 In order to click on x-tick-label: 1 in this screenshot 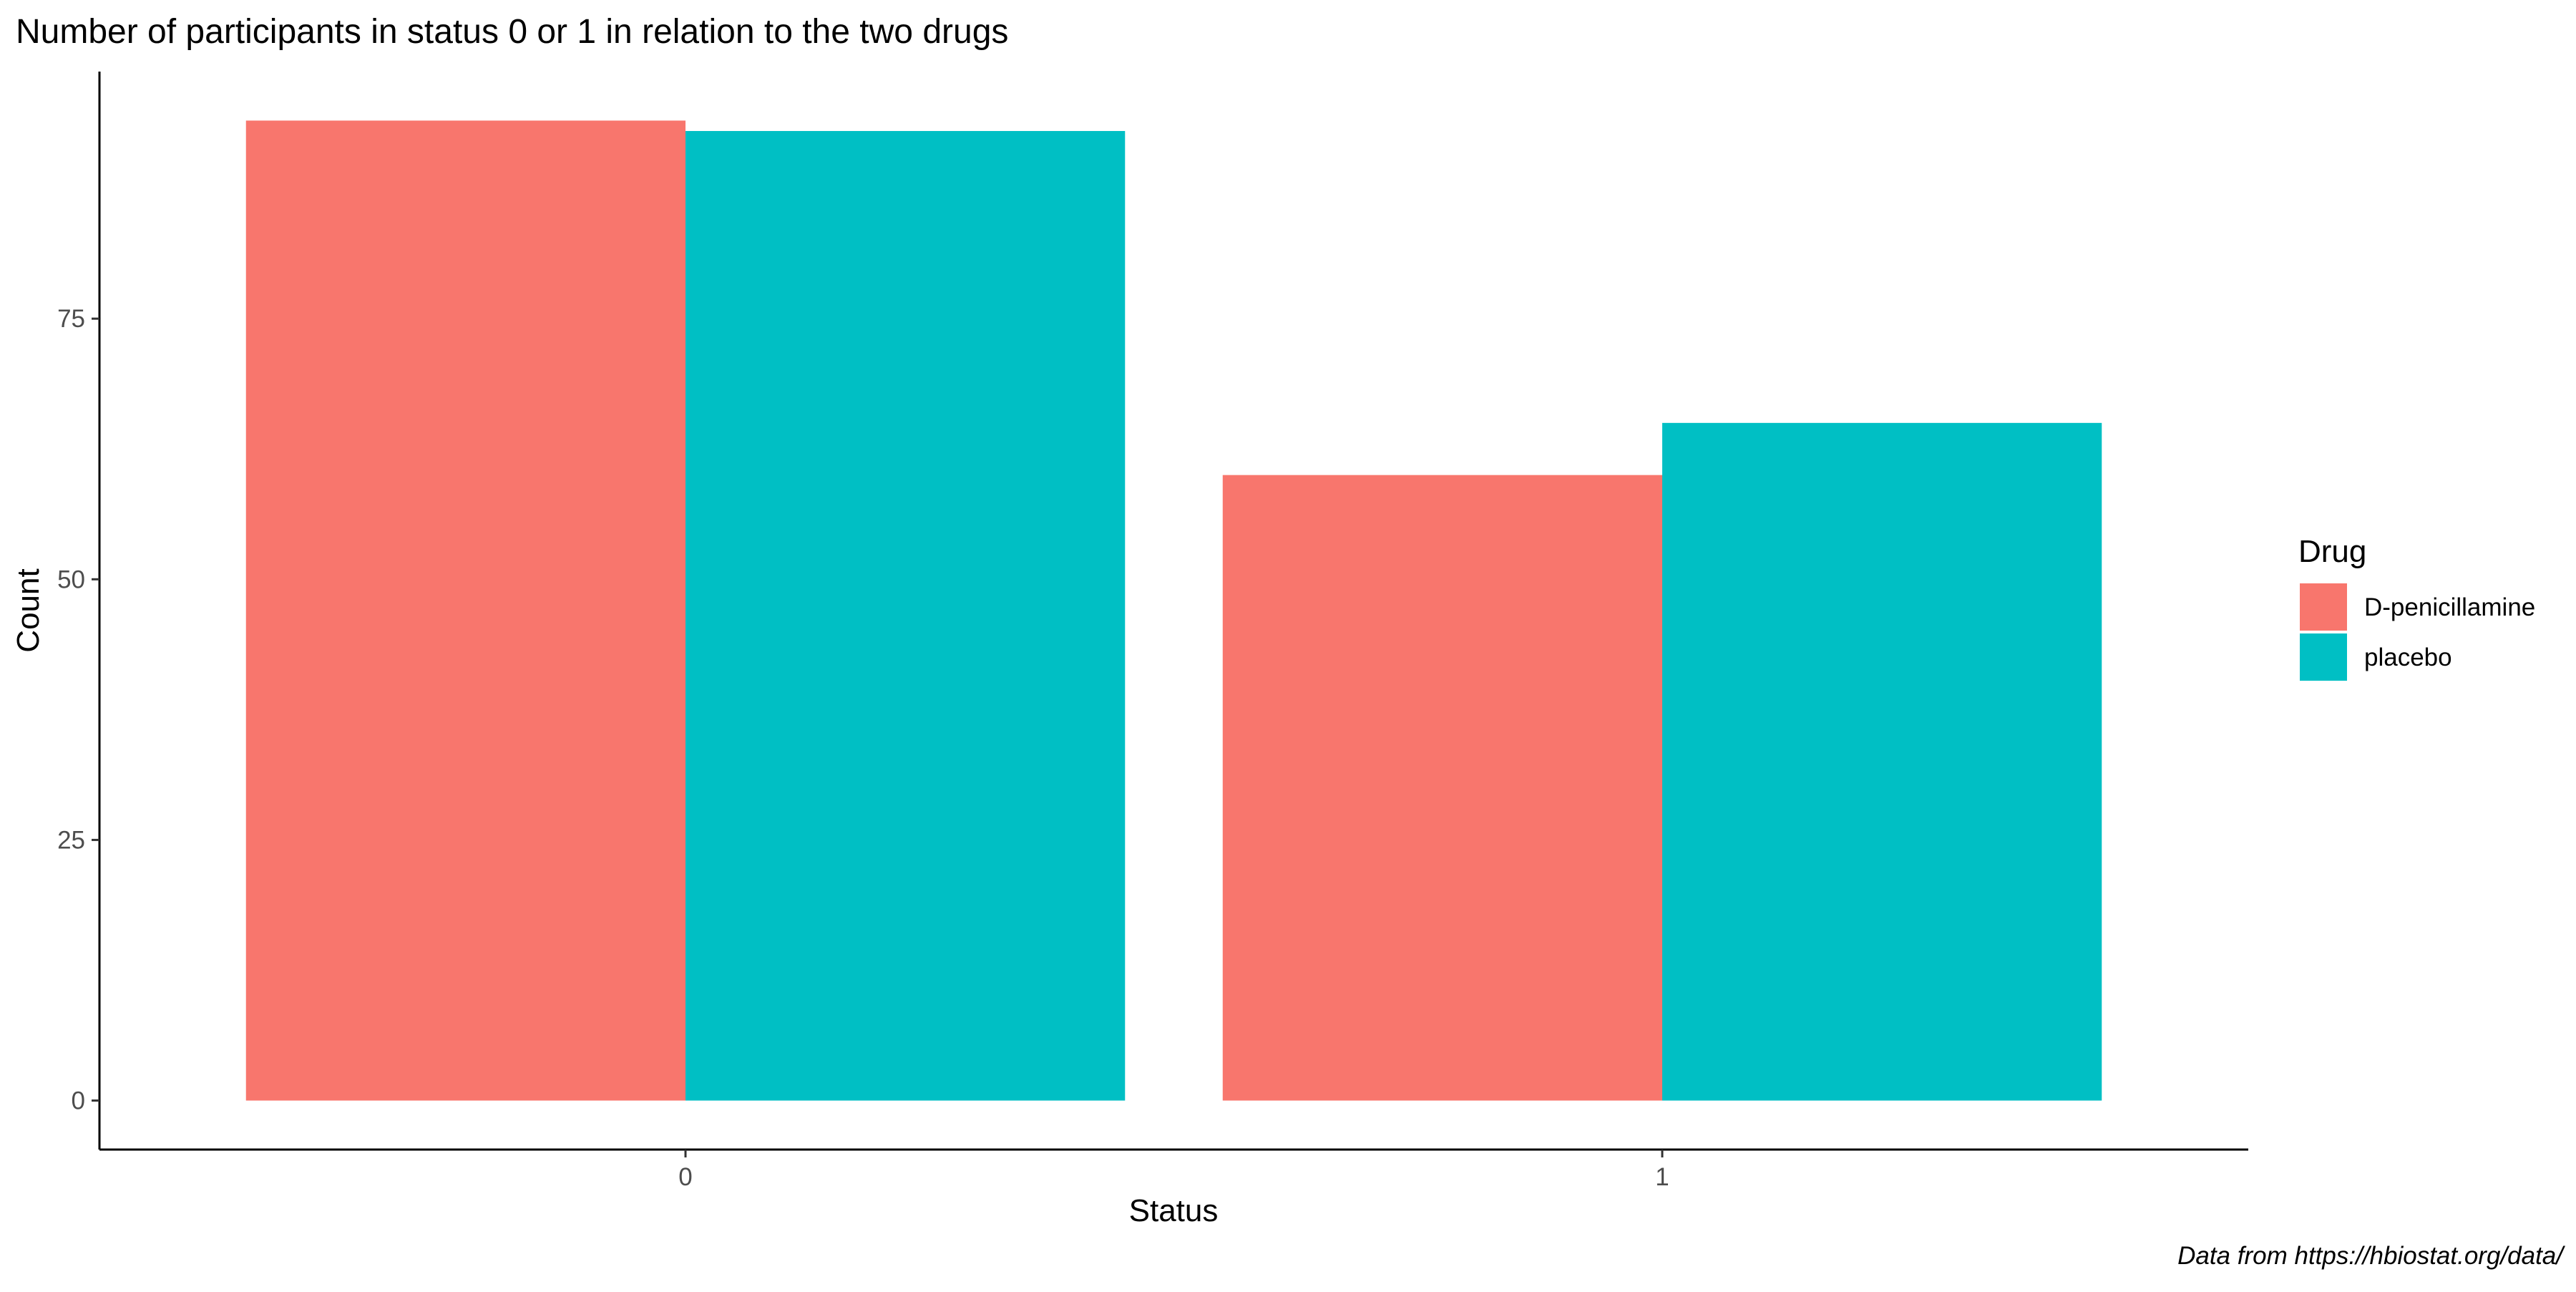, I will do `click(1662, 1177)`.